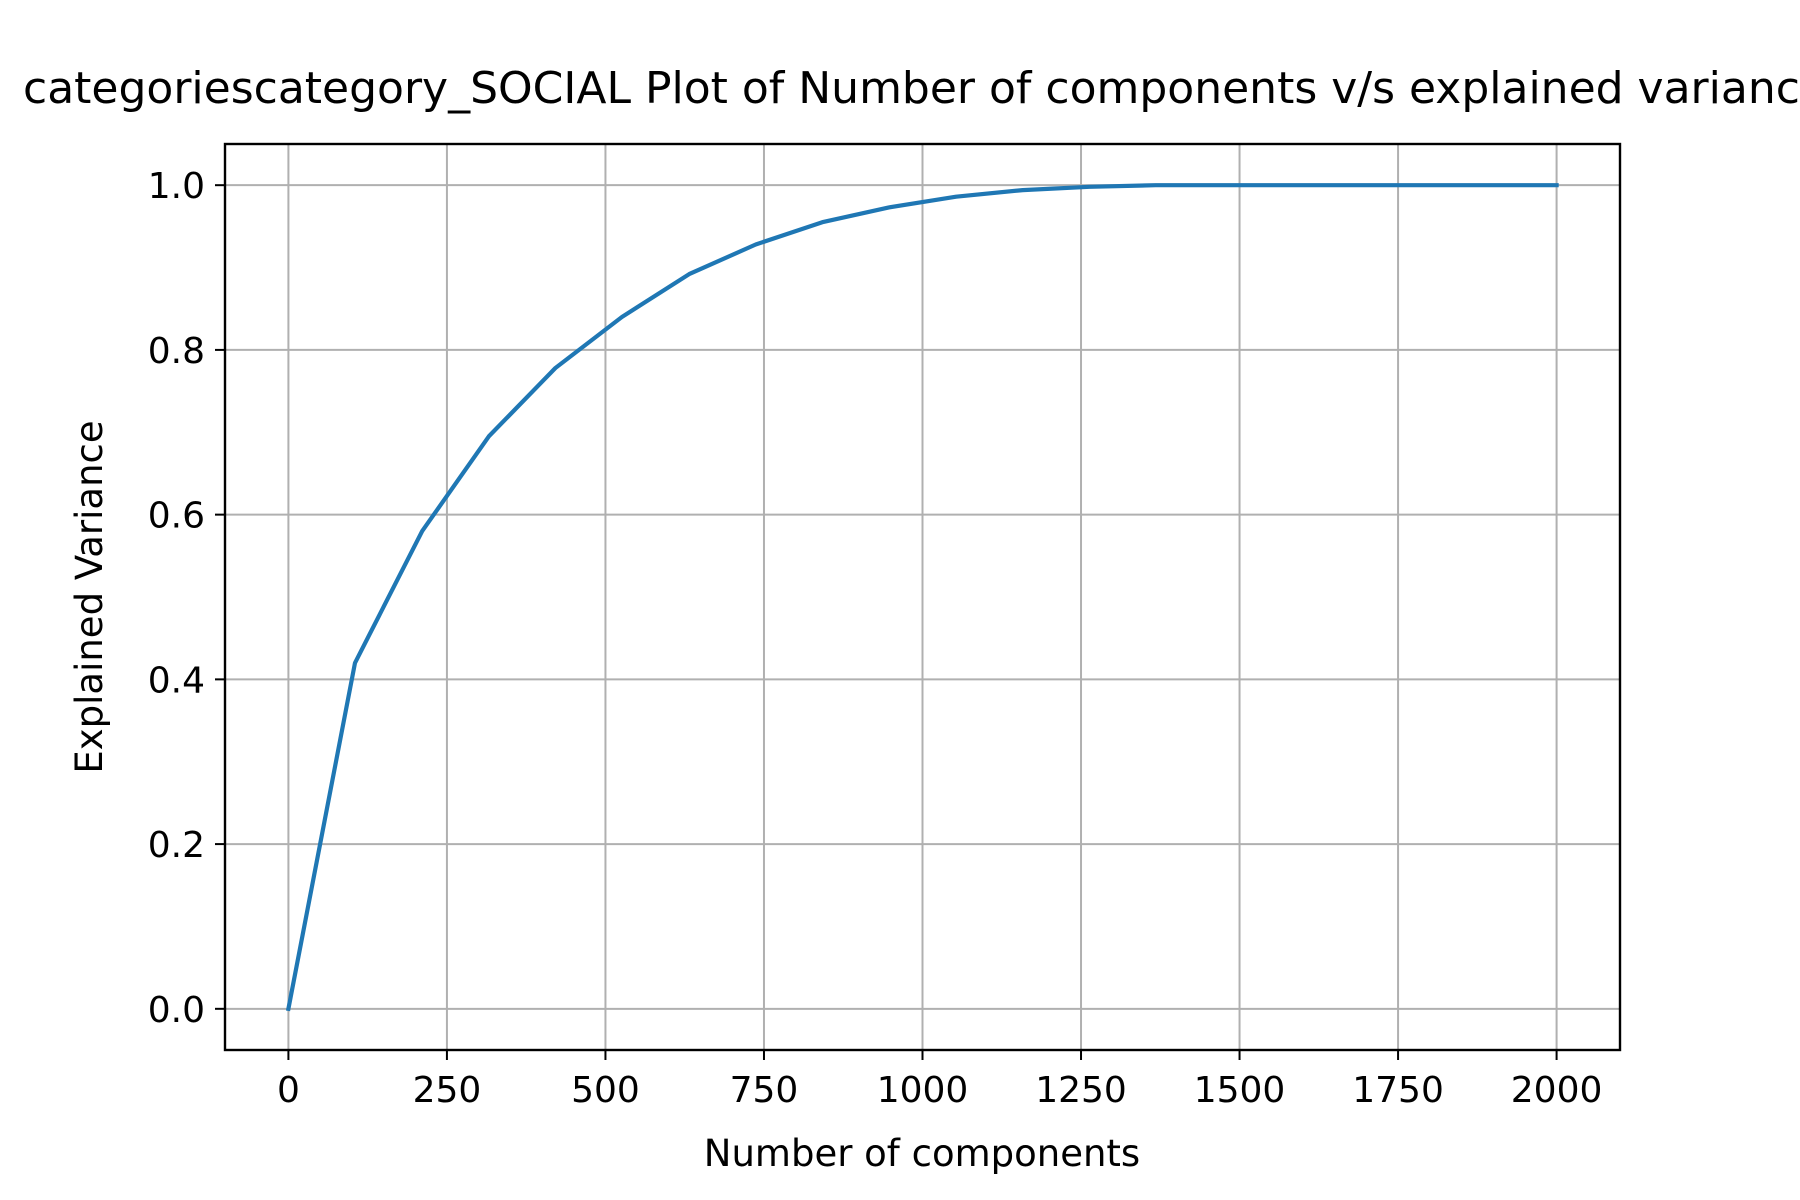 This screenshot has width=1800, height=1200. Describe the element at coordinates (447, 1090) in the screenshot. I see `x-tick-label: 250` at that location.